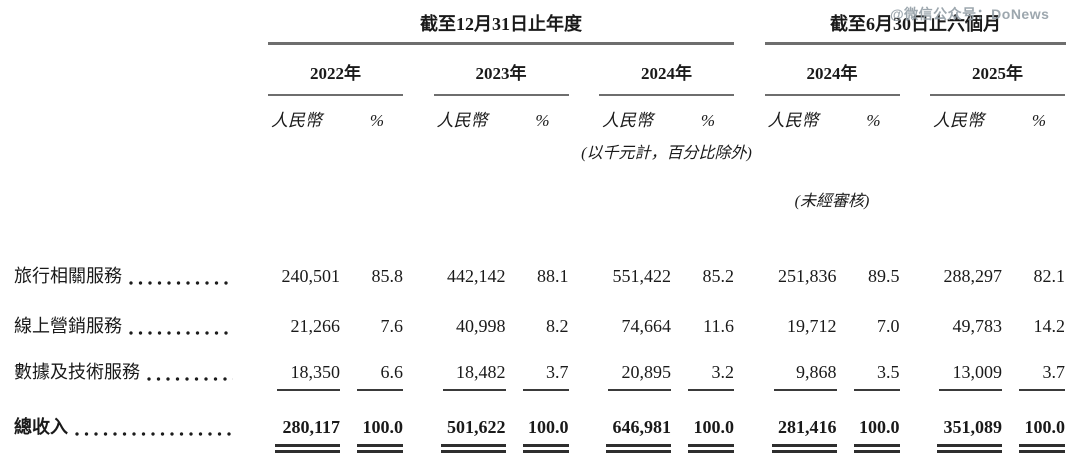 The image size is (1080, 469). I want to click on rmb-value: 19,712, so click(812, 326).